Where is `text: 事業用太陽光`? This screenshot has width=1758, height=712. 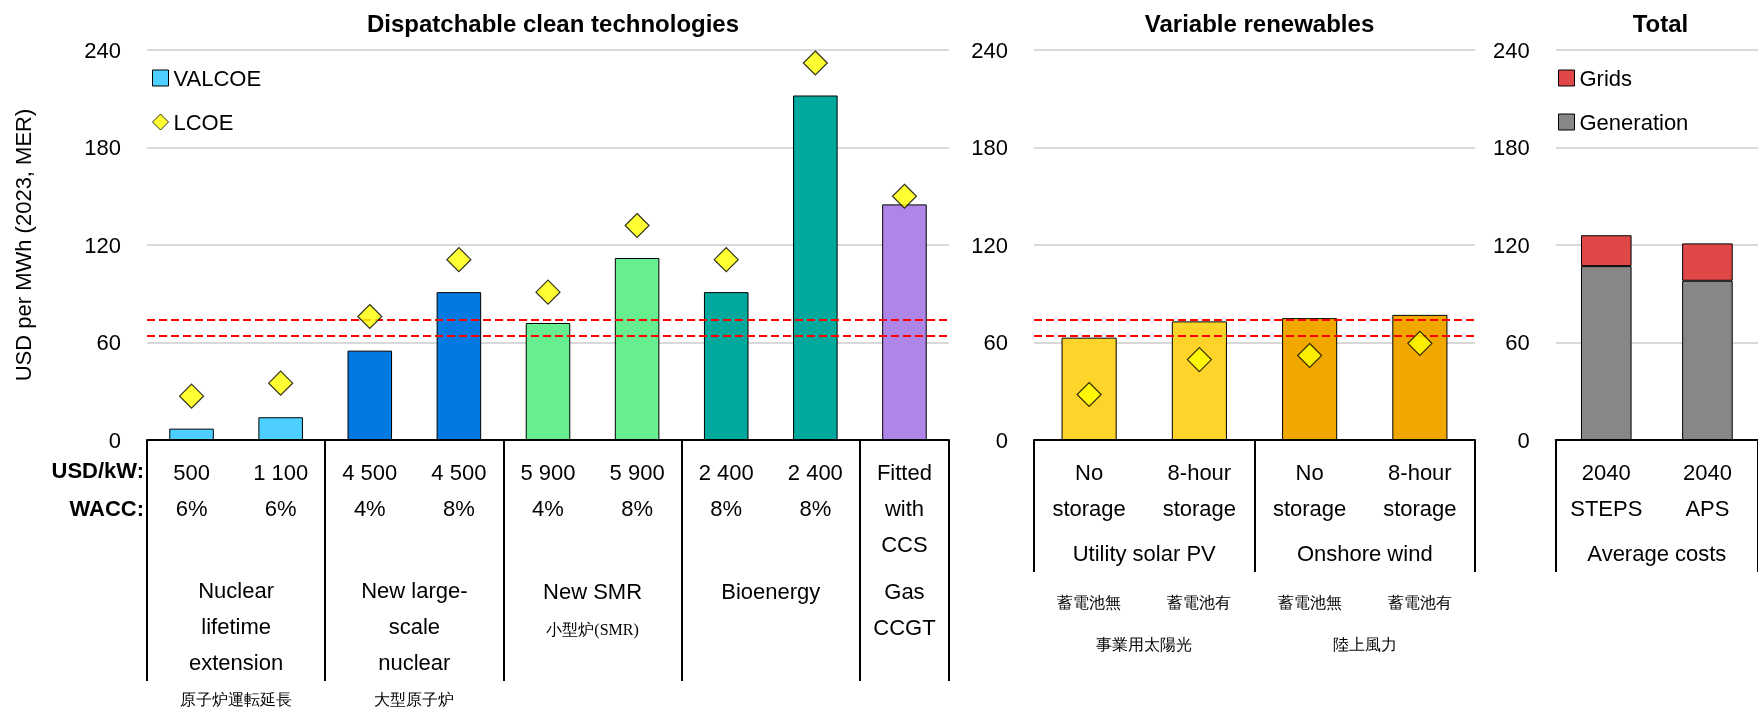 text: 事業用太陽光 is located at coordinates (1144, 644).